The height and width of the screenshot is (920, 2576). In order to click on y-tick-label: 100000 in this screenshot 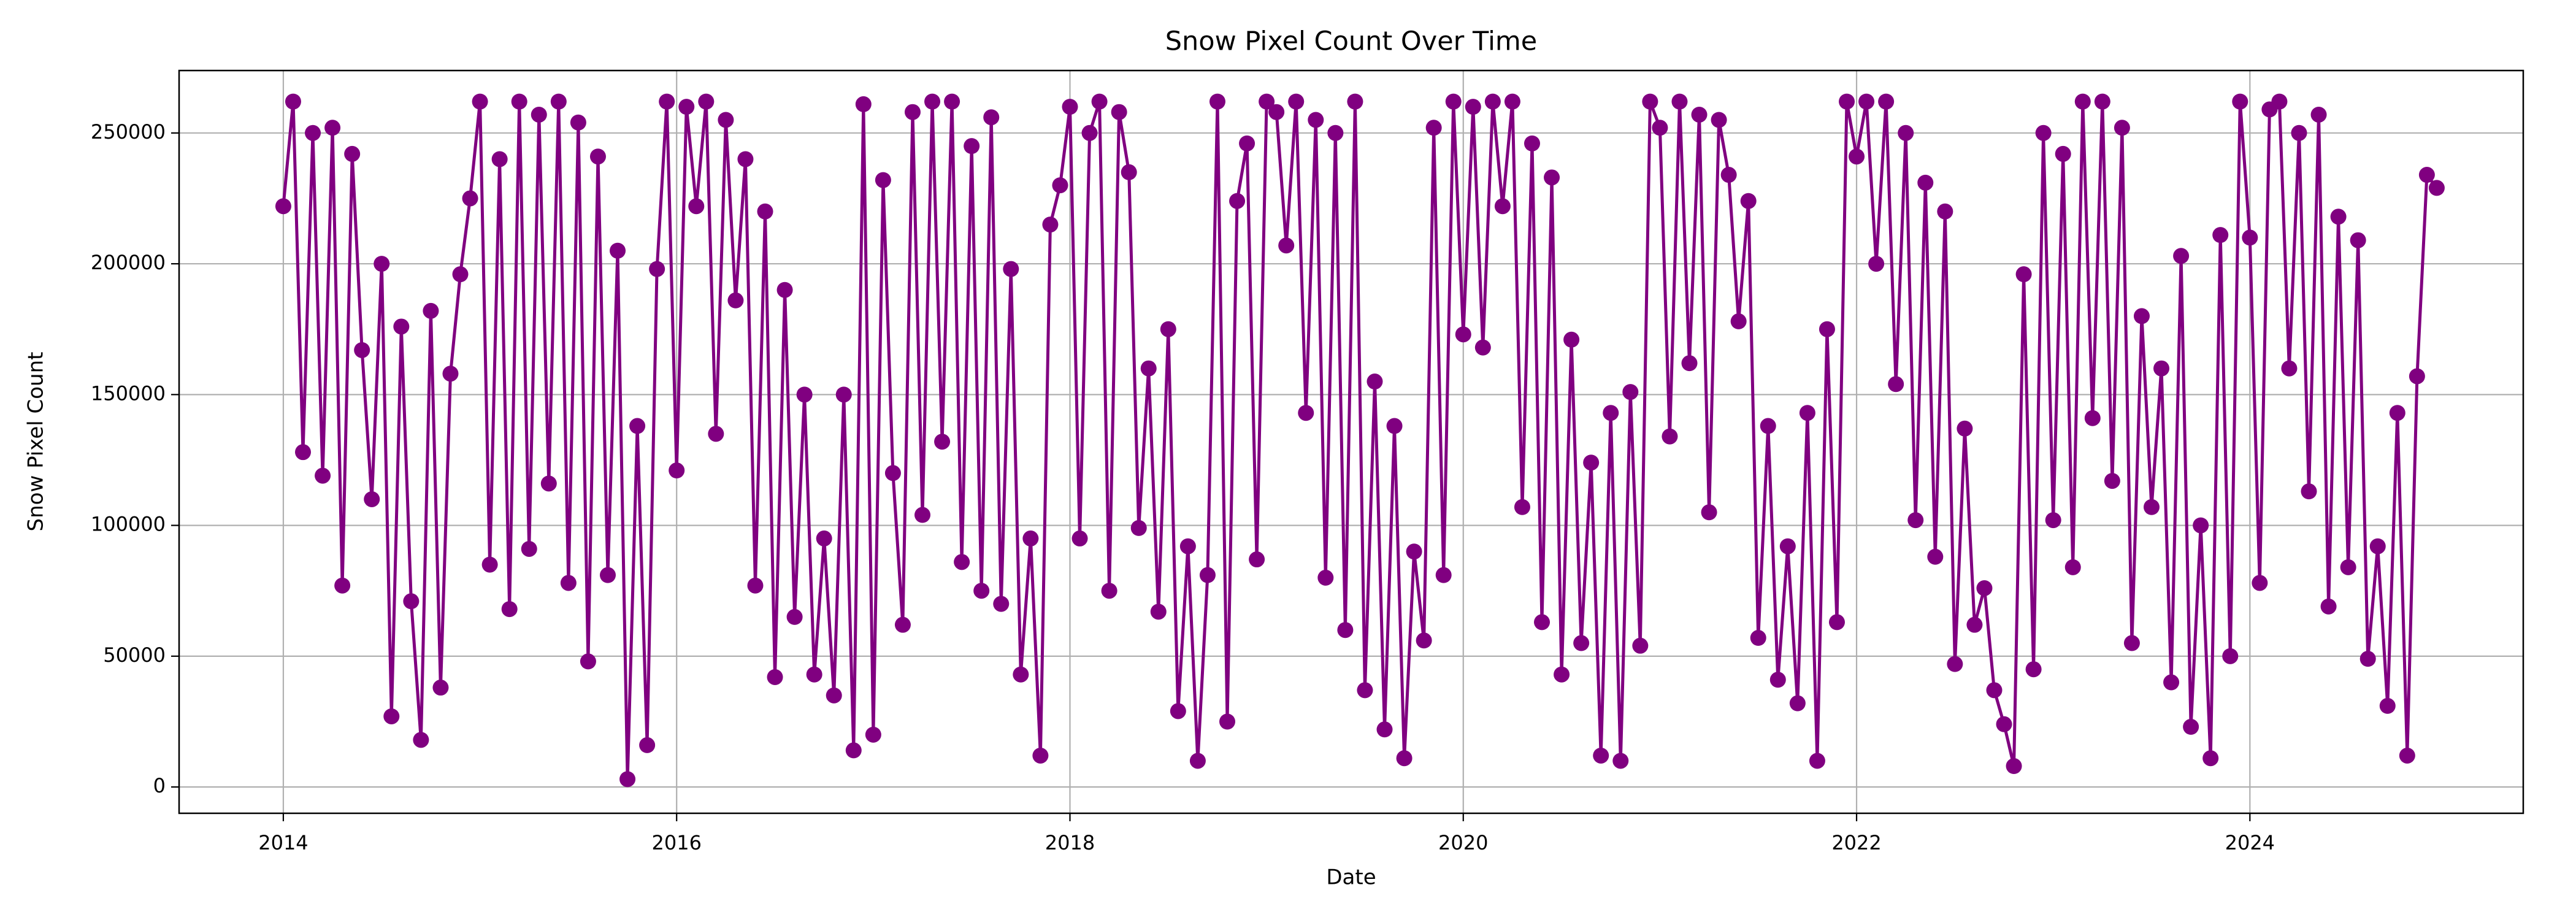, I will do `click(128, 524)`.